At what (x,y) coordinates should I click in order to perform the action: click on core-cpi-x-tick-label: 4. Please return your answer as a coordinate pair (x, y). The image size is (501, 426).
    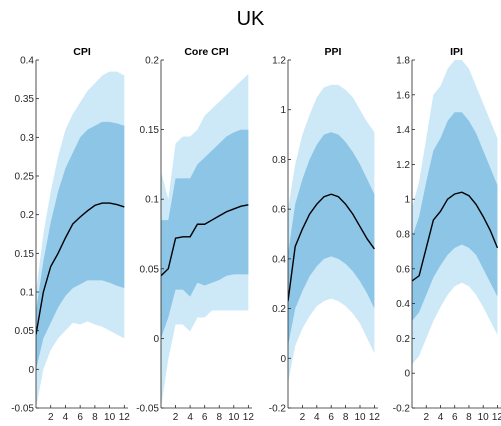
    Looking at the image, I should click on (190, 417).